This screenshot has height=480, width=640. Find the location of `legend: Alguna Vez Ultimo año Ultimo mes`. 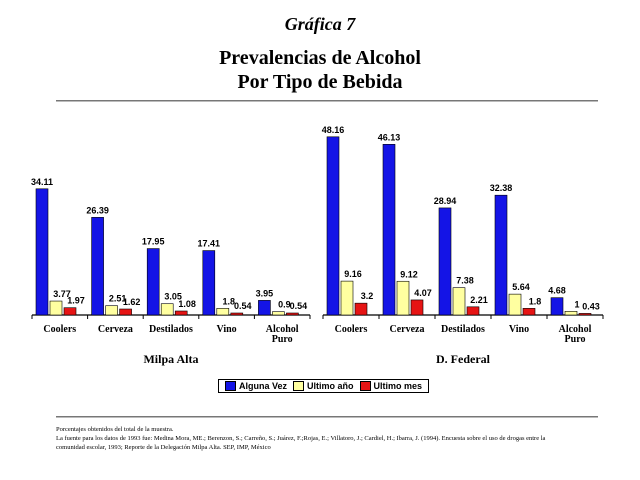

legend: Alguna Vez Ultimo año Ultimo mes is located at coordinates (324, 386).